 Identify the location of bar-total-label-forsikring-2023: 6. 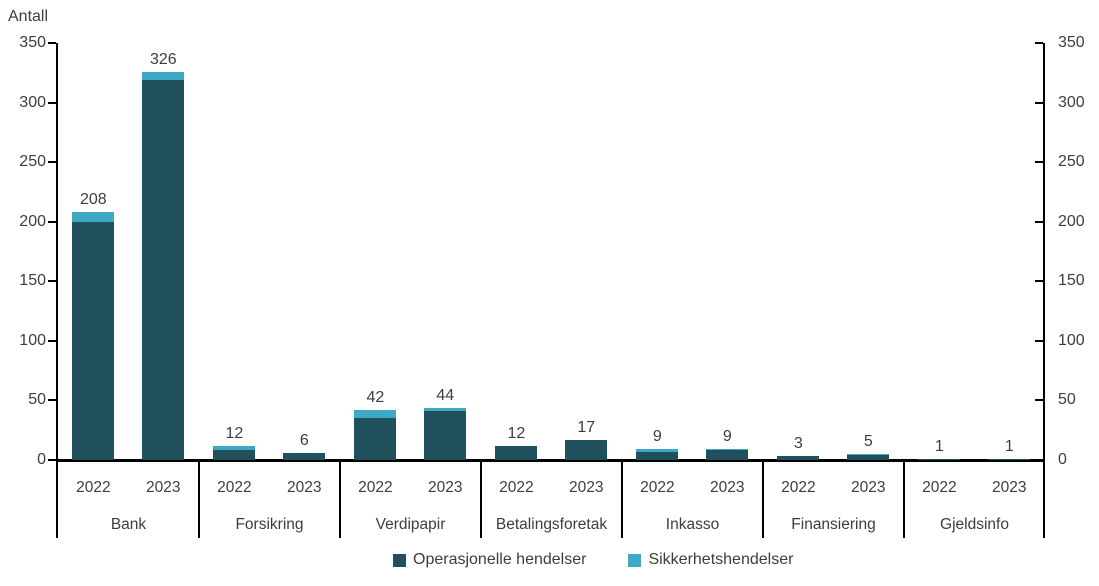
(304, 440).